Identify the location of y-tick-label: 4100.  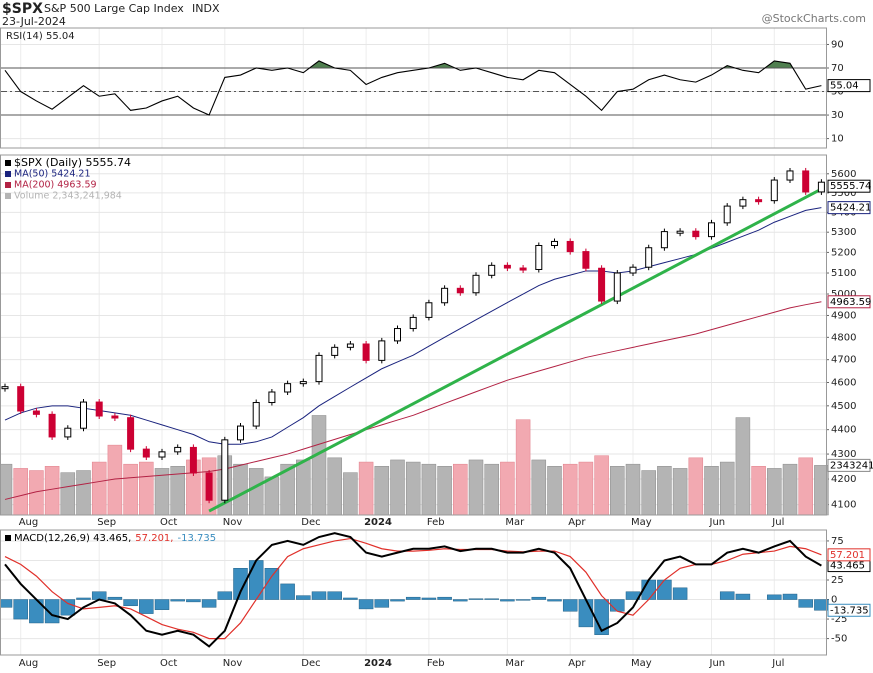
(843, 505).